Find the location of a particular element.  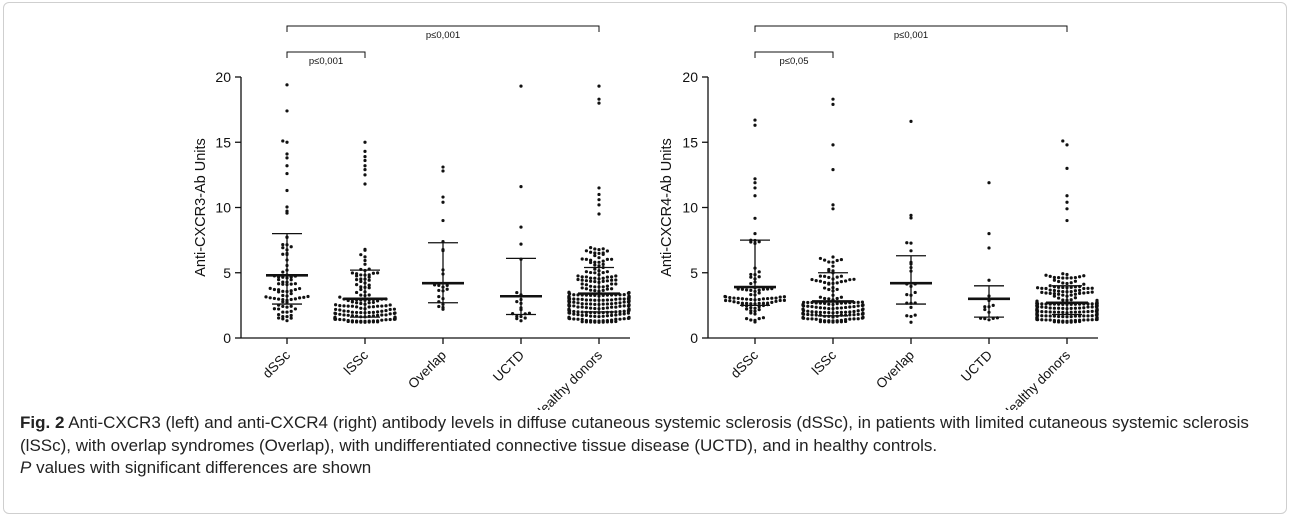

x-tick-label-lssc: lSSc is located at coordinates (356, 362).